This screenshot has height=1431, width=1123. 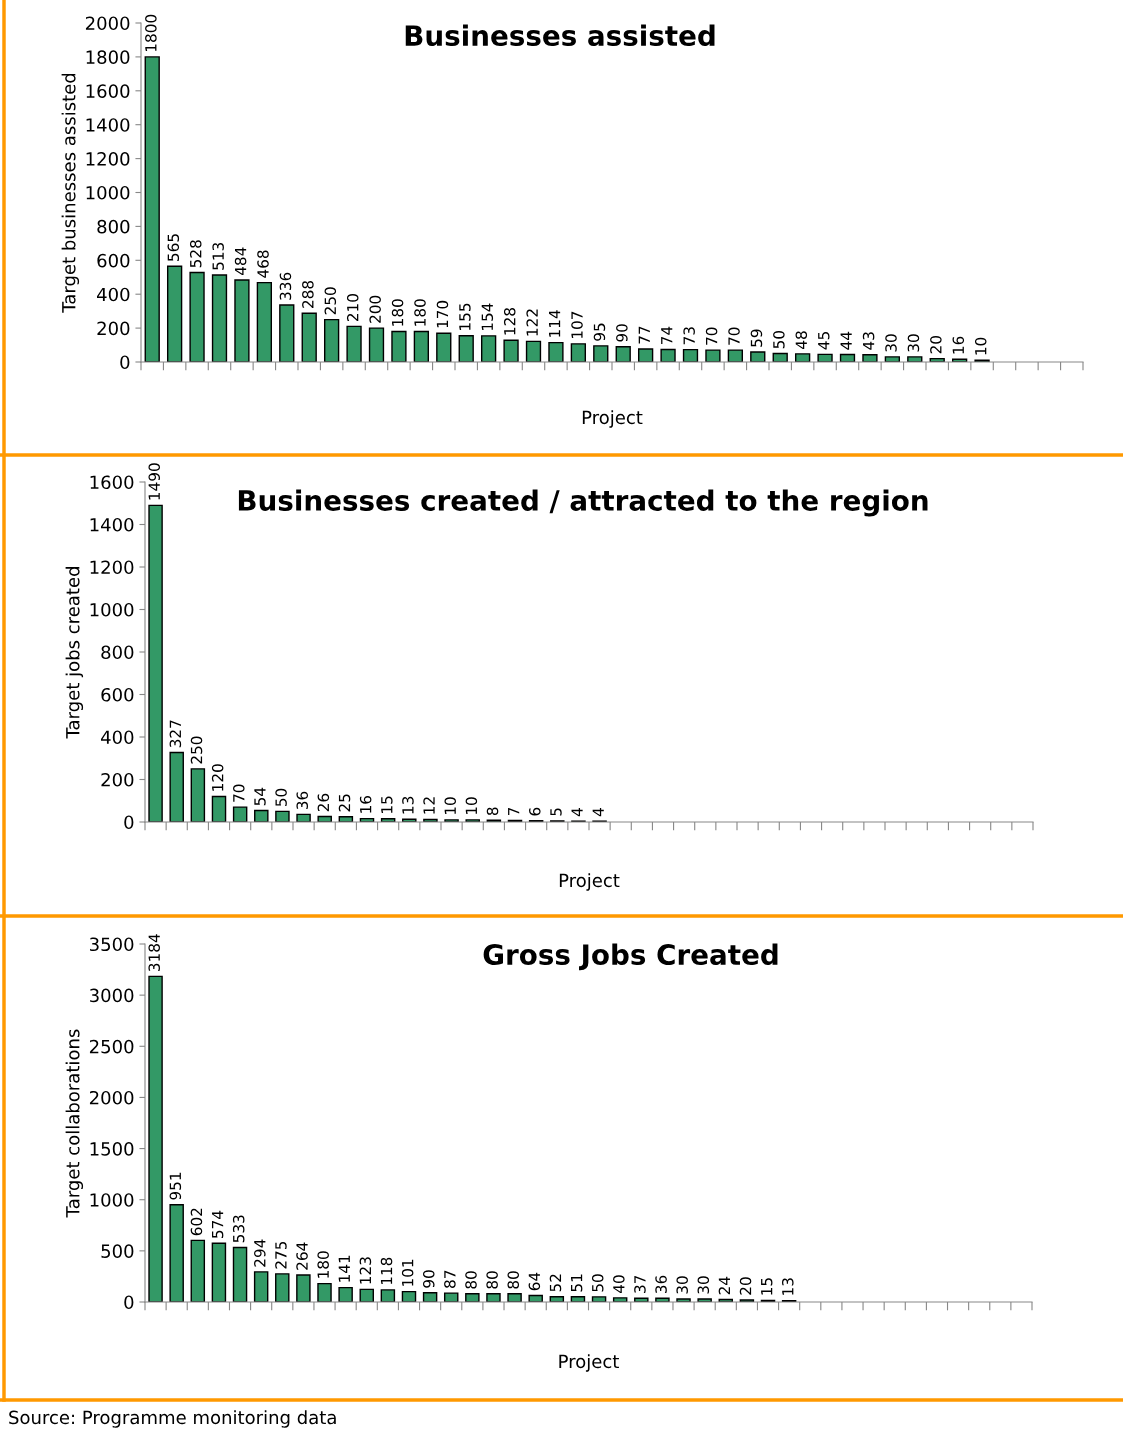 What do you see at coordinates (560, 35) in the screenshot?
I see `chart-title: Businesses assisted` at bounding box center [560, 35].